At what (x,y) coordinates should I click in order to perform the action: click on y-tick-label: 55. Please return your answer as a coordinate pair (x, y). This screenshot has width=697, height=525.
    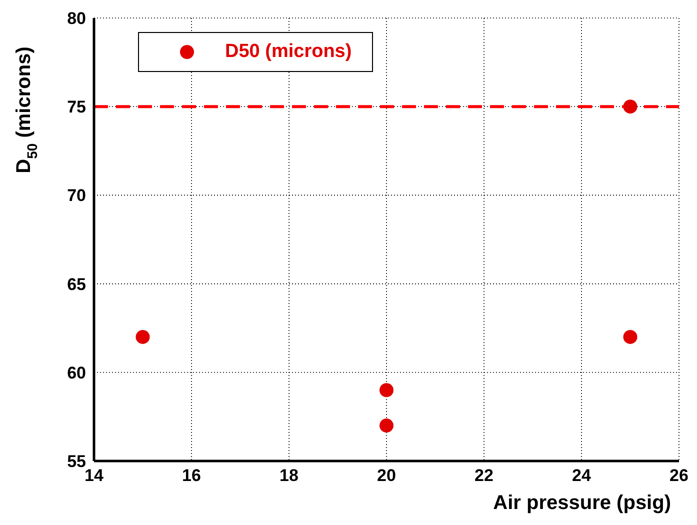
    Looking at the image, I should click on (76, 462).